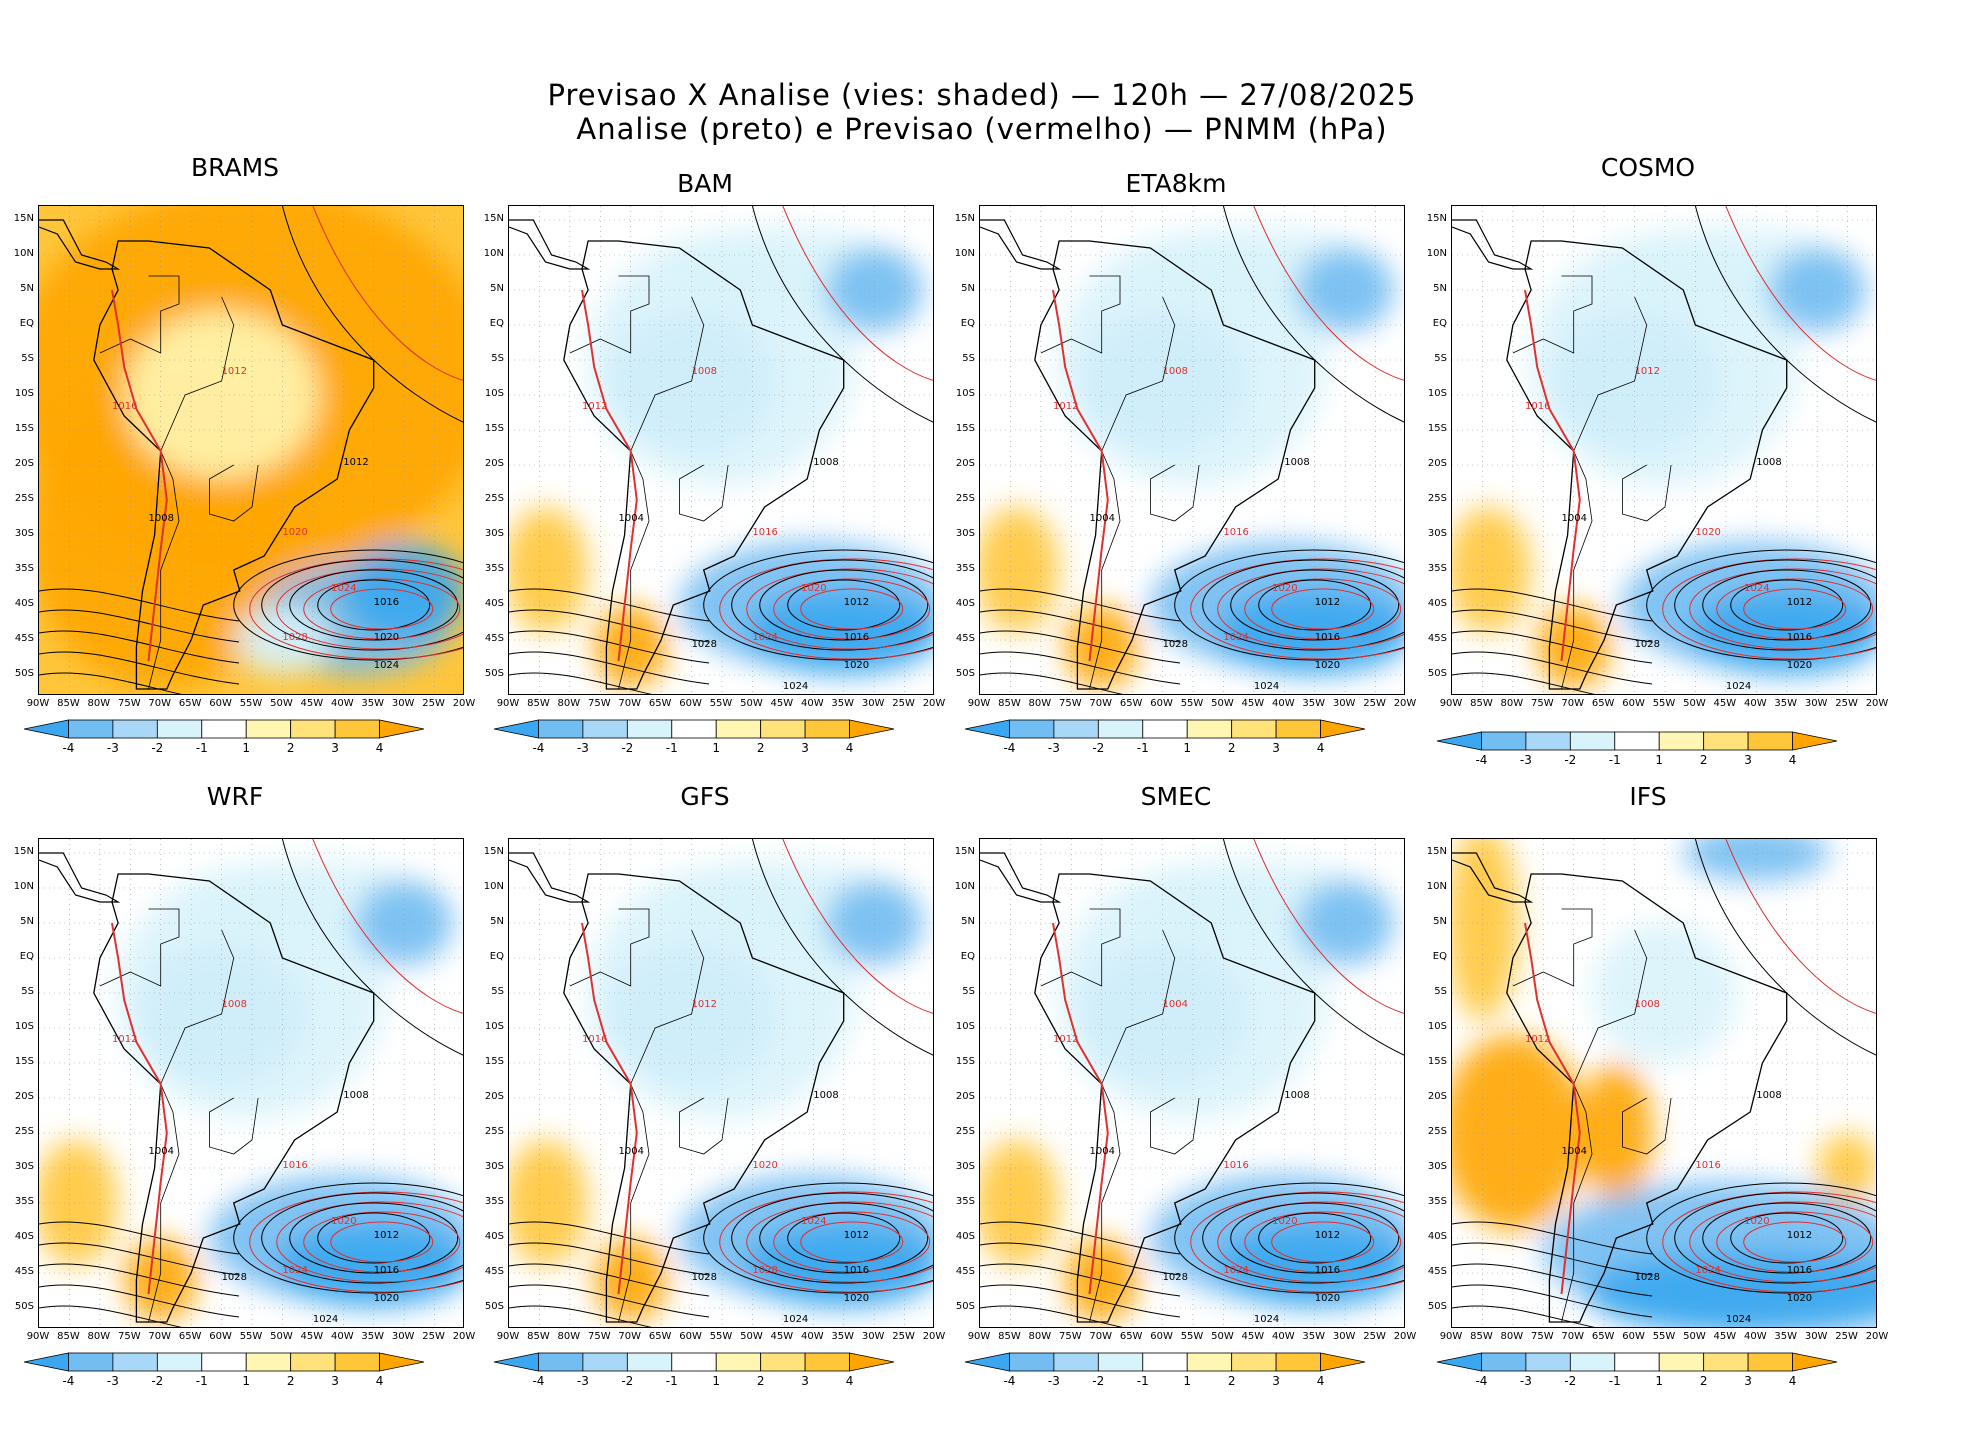 This screenshot has height=1436, width=1964. I want to click on lat-tick-label: 10S, so click(1437, 1026).